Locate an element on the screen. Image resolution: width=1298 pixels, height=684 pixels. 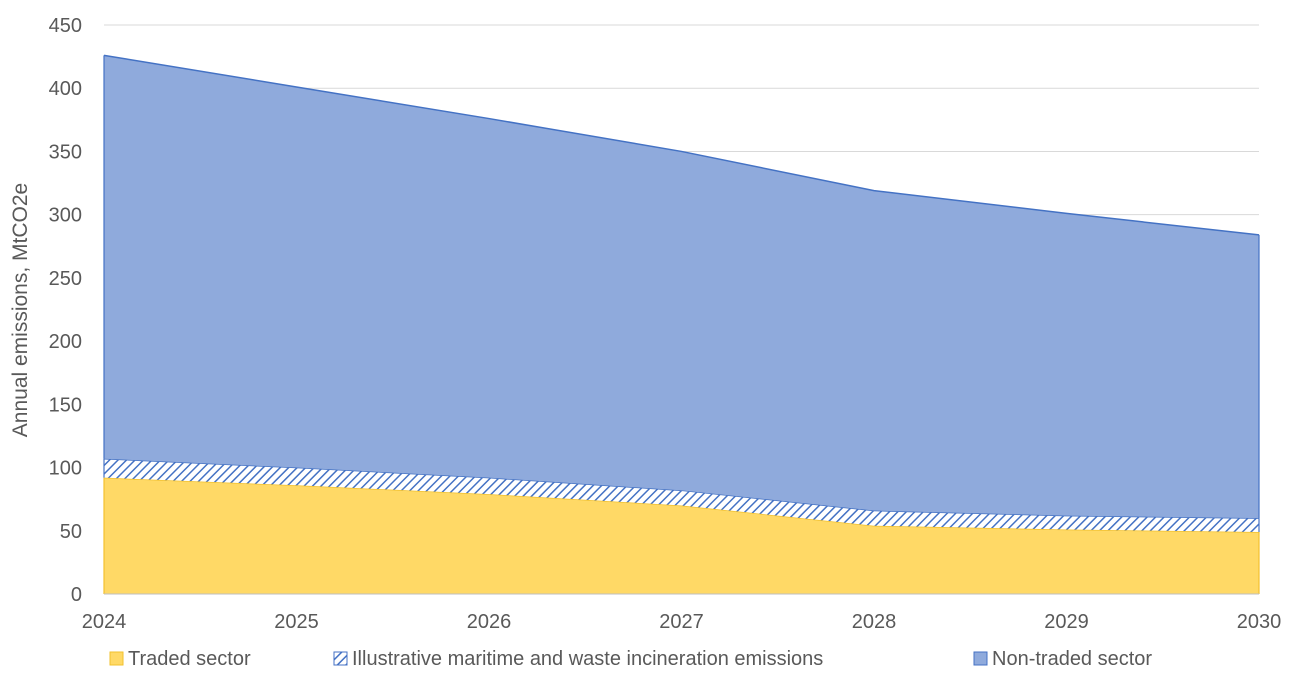
y-tick-label: 100 is located at coordinates (65, 469).